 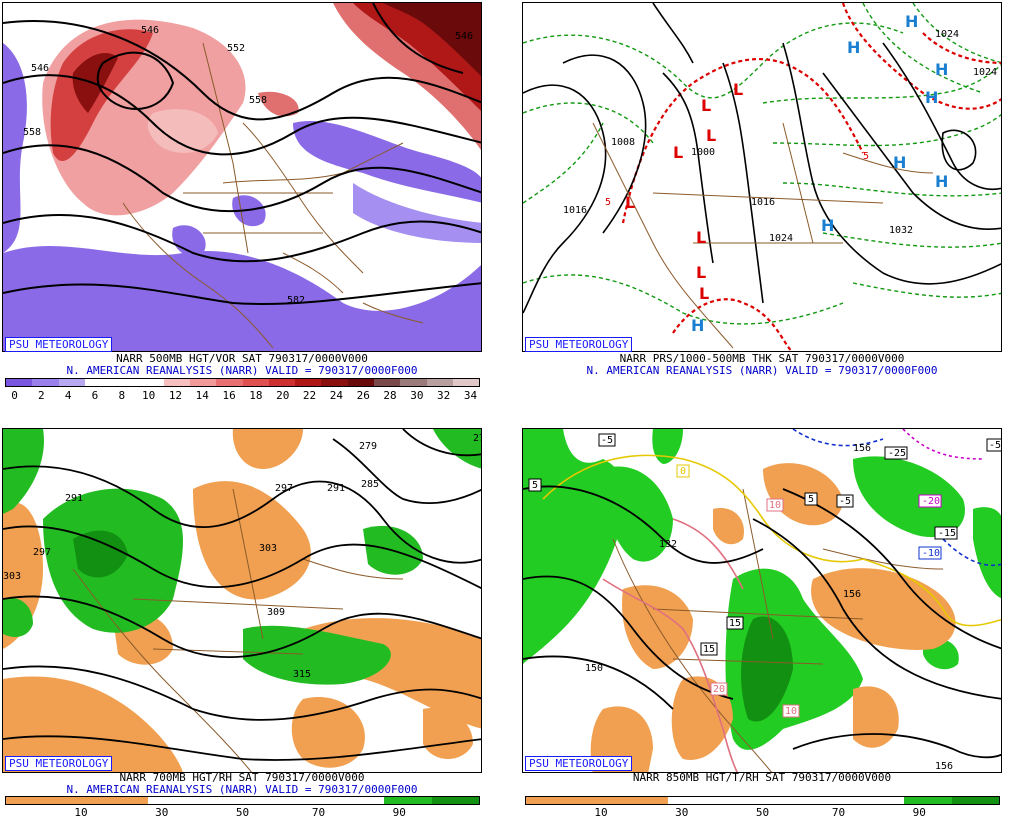 What do you see at coordinates (296, 300) in the screenshot?
I see `contour-label: 582` at bounding box center [296, 300].